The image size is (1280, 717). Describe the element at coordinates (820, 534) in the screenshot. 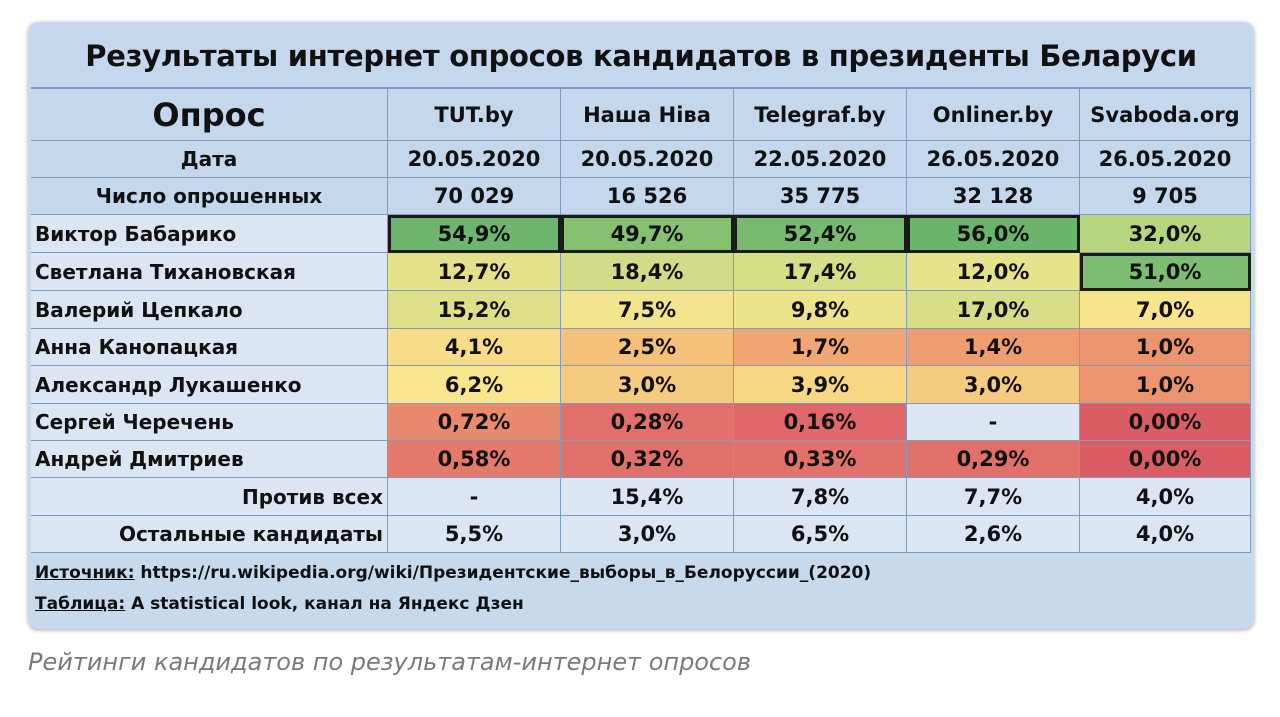

I see `extra-row-value: 6,5%` at that location.